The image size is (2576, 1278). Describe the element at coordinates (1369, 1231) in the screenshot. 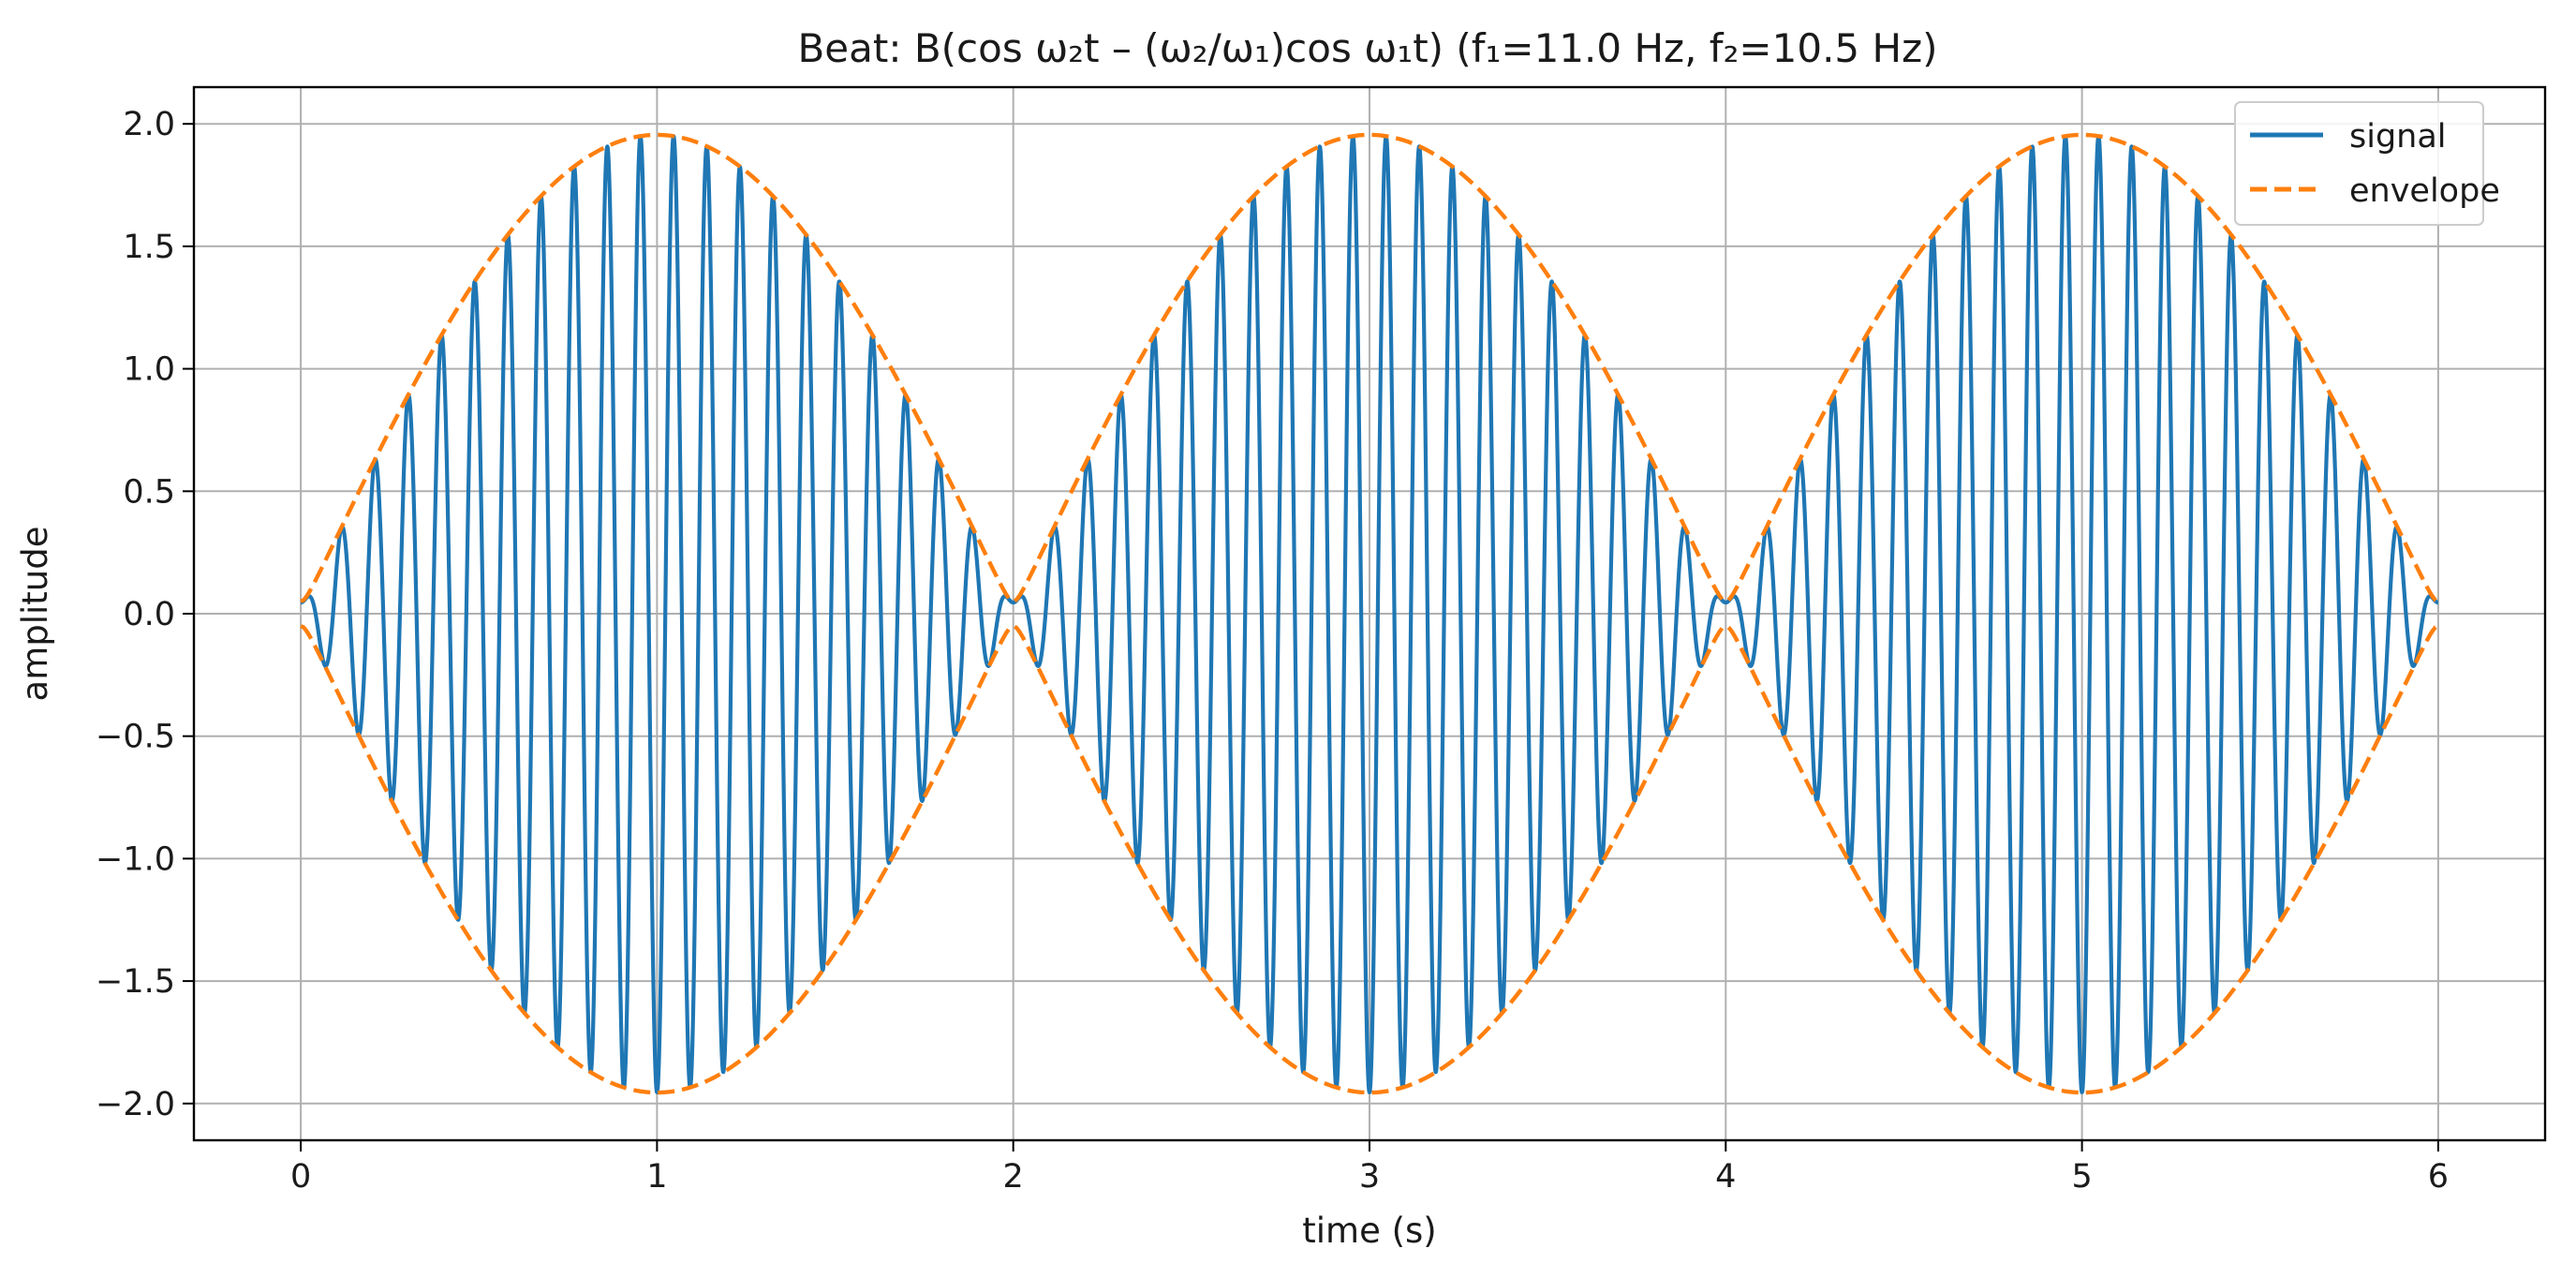

I see `x-axis-label: time (s)` at that location.